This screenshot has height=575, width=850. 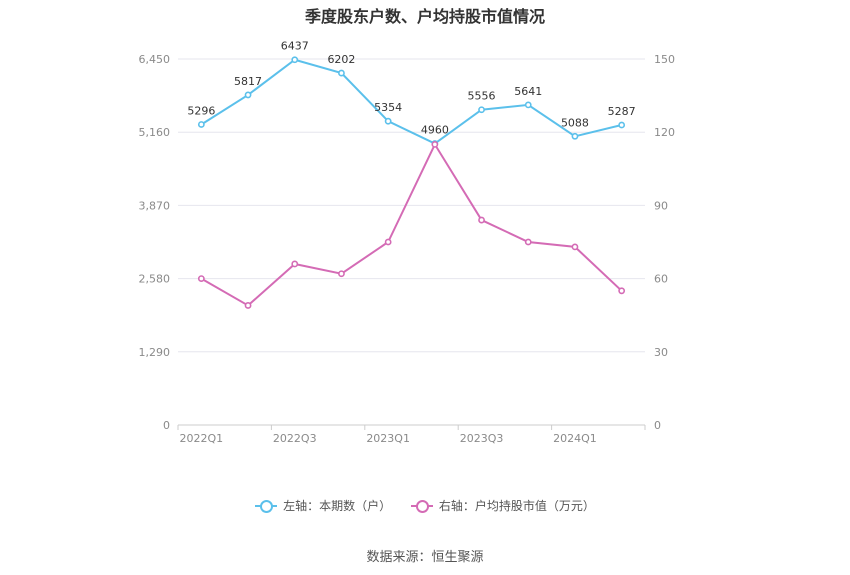 I want to click on right-axis-tick-label: 30, so click(x=661, y=352).